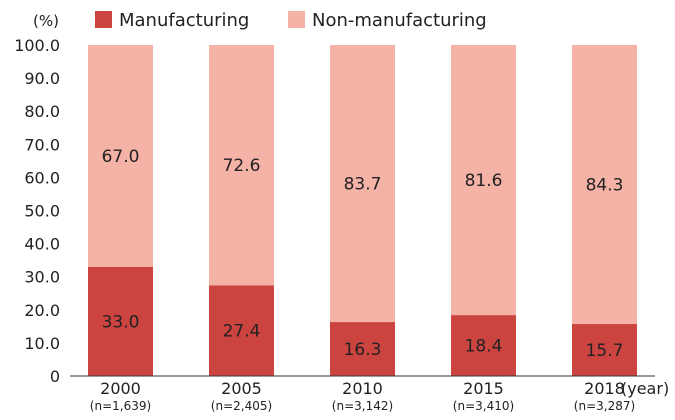 The image size is (675, 420). Describe the element at coordinates (42, 343) in the screenshot. I see `y-tick-label: 10.0` at that location.